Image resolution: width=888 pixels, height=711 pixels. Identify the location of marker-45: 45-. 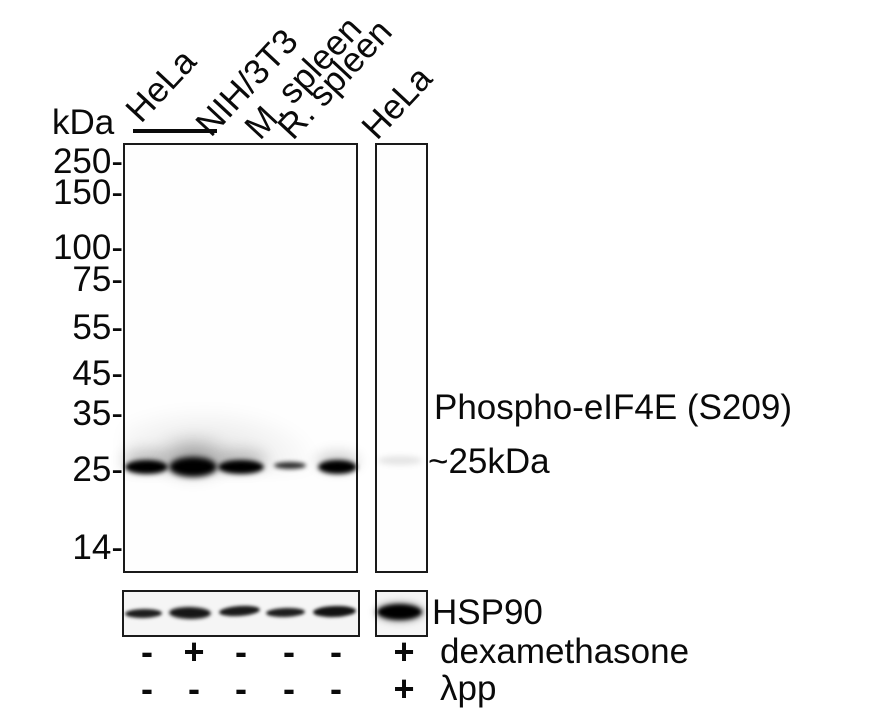
(97, 373).